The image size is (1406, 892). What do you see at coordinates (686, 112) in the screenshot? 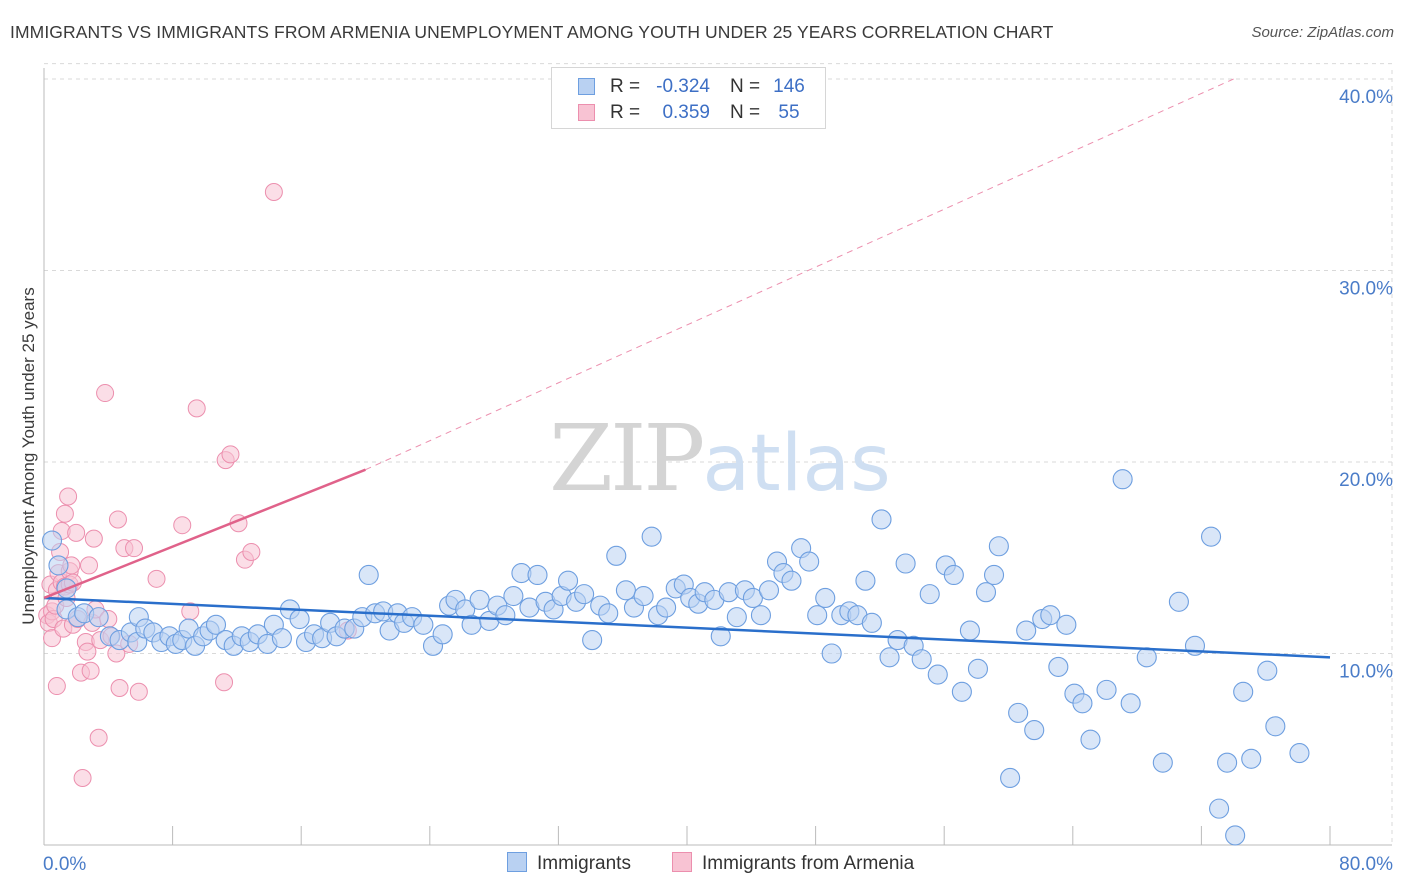
I see `legend-r-value: 0.359` at bounding box center [686, 112].